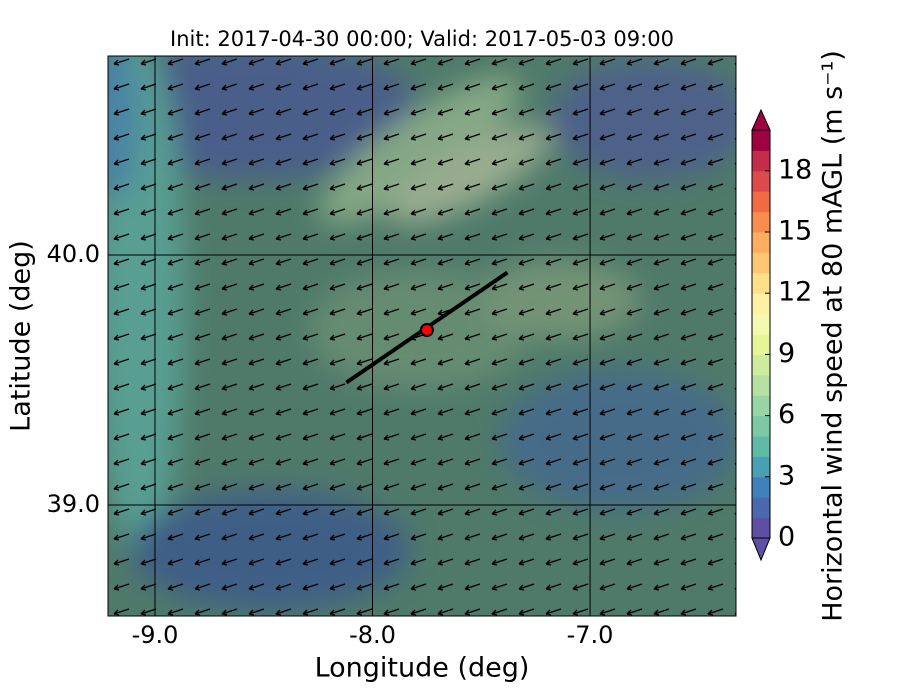 This screenshot has width=900, height=700. I want to click on y-axis-label: Latitude (deg), so click(21, 336).